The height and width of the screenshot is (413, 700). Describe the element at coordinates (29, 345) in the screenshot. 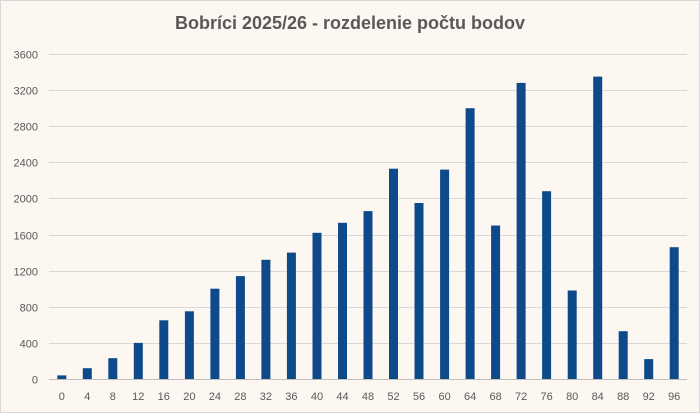

I see `y-tick-label: 400` at that location.